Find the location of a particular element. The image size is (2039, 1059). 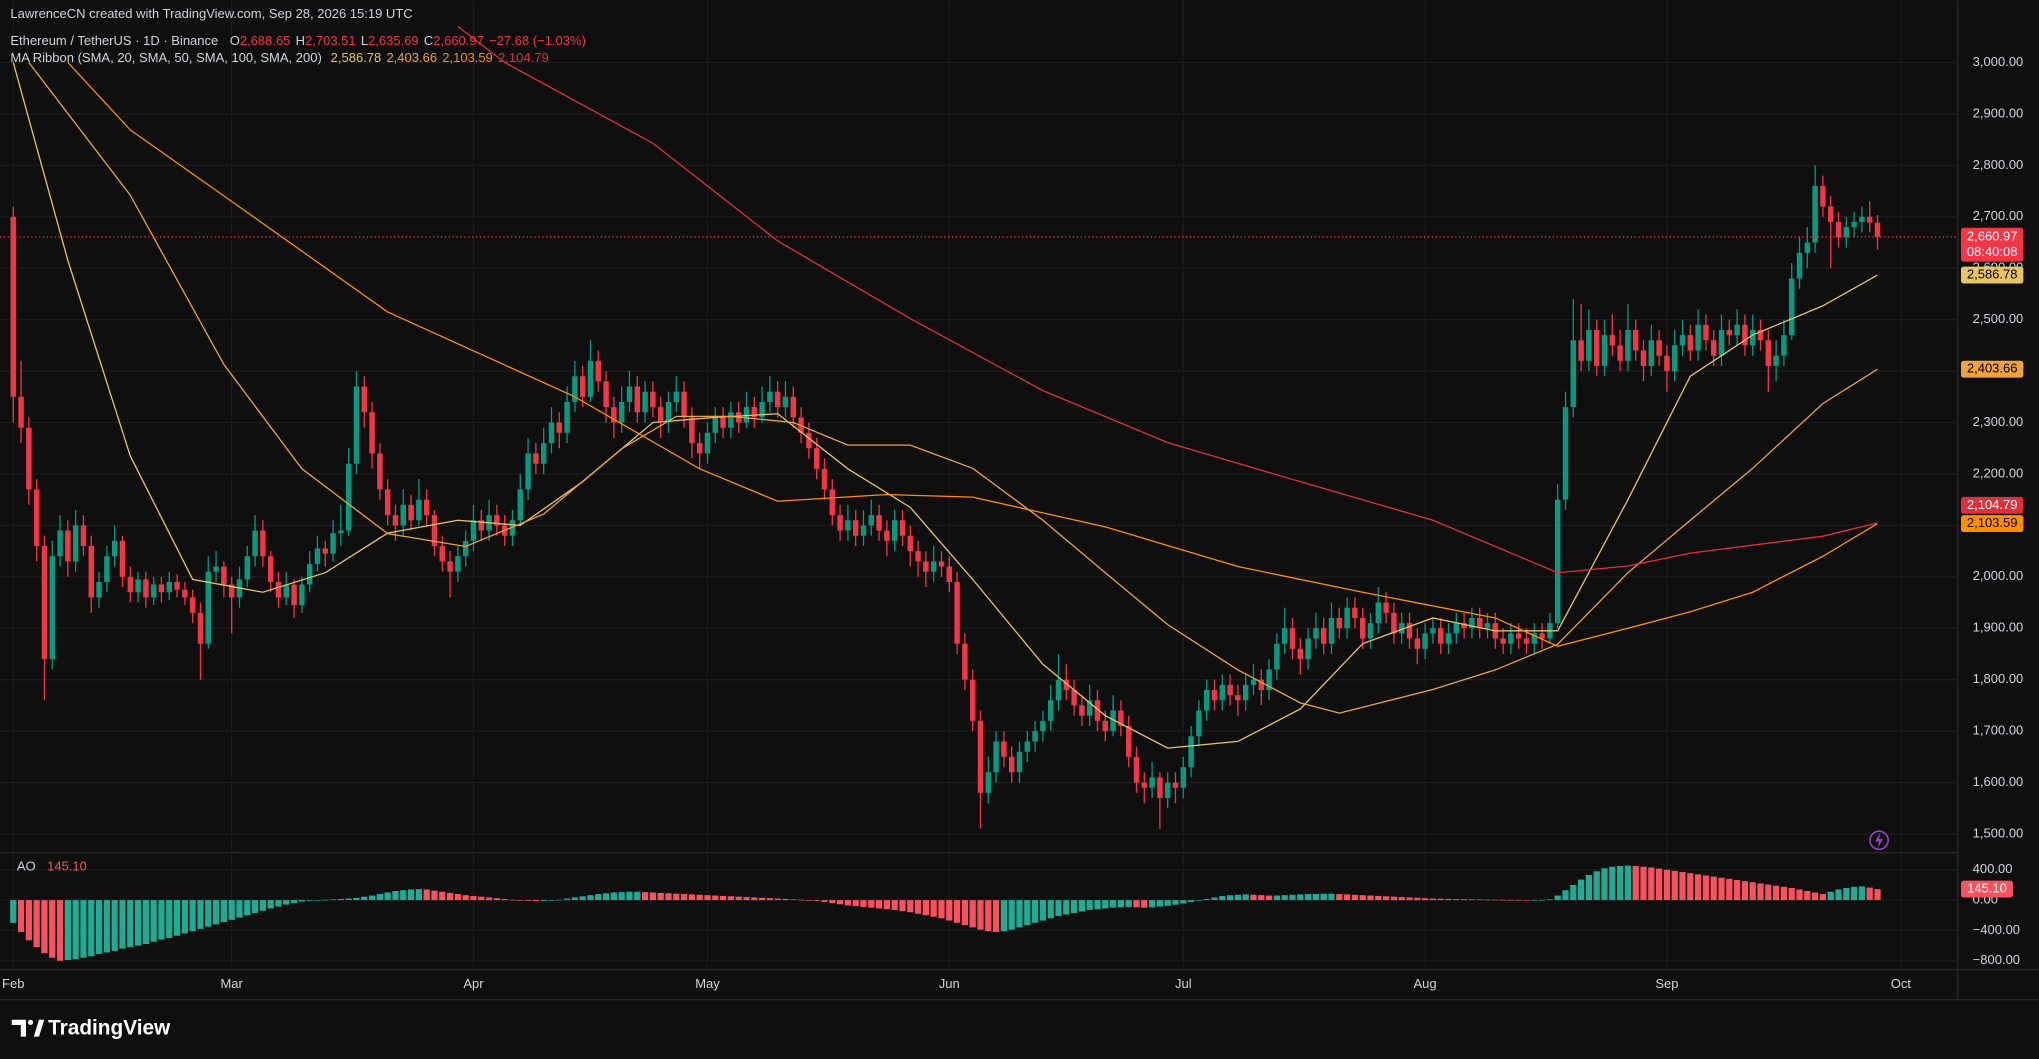

replay-icon is located at coordinates (1879, 840).